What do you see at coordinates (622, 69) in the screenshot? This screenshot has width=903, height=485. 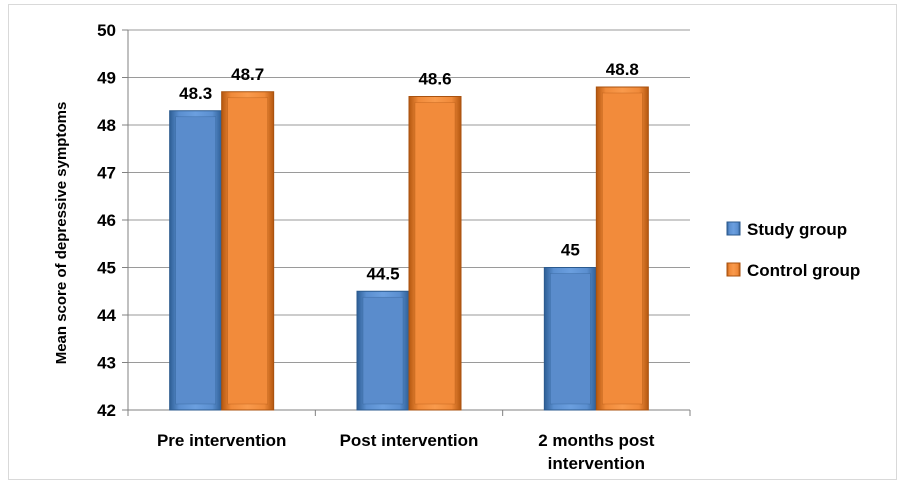 I see `data-label: 48.8` at bounding box center [622, 69].